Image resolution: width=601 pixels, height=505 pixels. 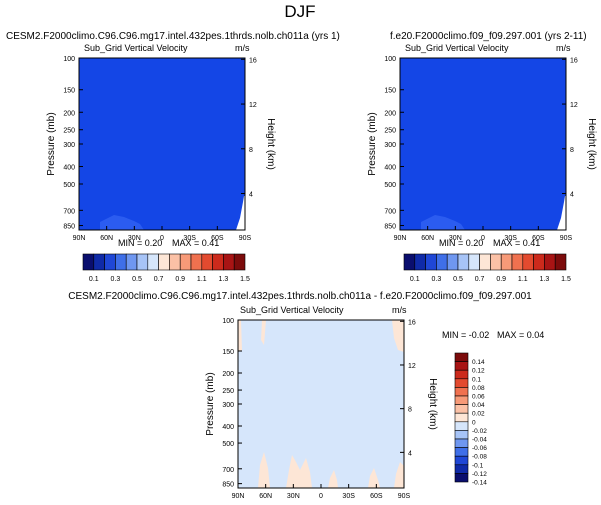 What do you see at coordinates (561, 213) in the screenshot?
I see `terrain-mask` at bounding box center [561, 213].